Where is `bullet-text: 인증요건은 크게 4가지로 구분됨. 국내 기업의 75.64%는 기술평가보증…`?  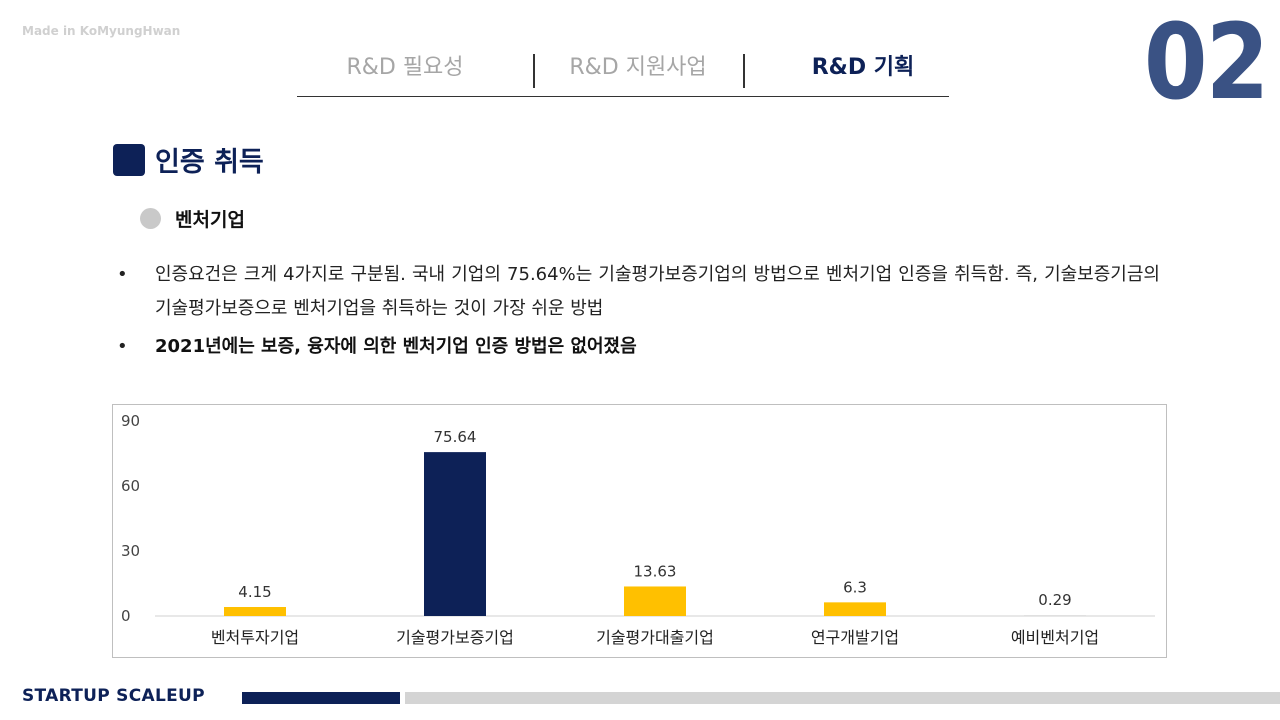
bullet-text: 인증요건은 크게 4가지로 구분됨. 국내 기업의 75.64%는 기술평가보증… is located at coordinates (657, 291).